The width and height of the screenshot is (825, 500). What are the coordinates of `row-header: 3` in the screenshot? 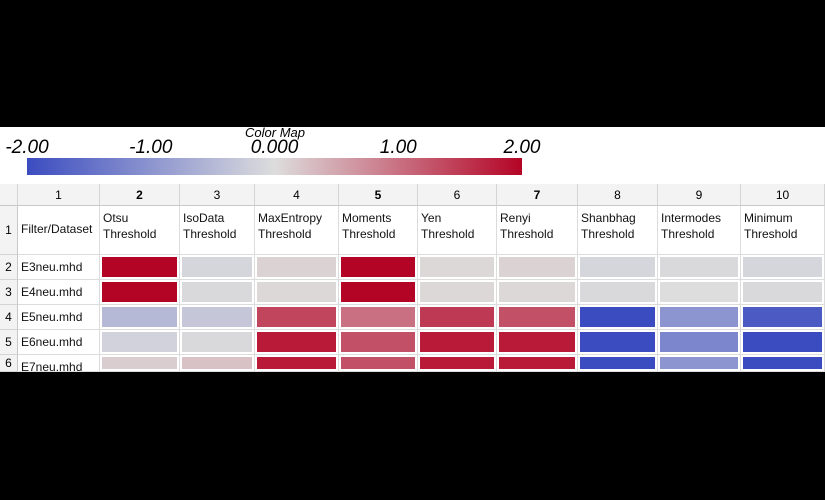 It's located at (9, 292).